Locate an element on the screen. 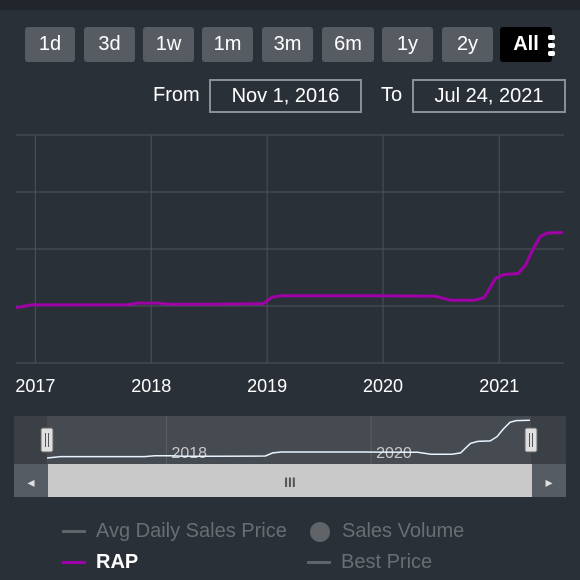 The height and width of the screenshot is (580, 580). legend-label: Best Price is located at coordinates (387, 562).